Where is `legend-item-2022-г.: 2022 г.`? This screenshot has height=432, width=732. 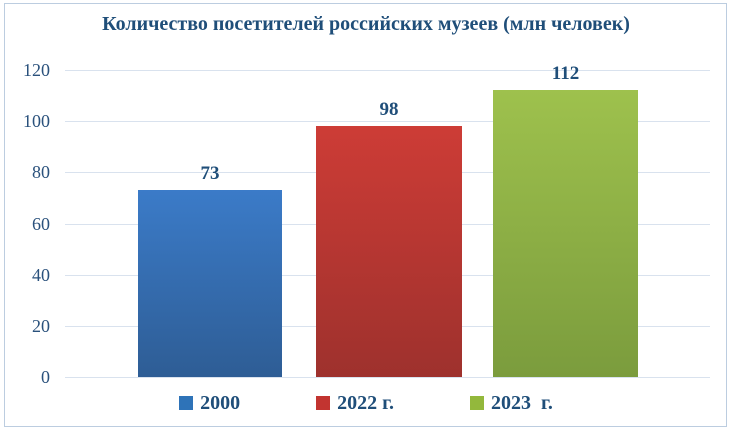
legend-item-2022-г.: 2022 г. is located at coordinates (355, 403).